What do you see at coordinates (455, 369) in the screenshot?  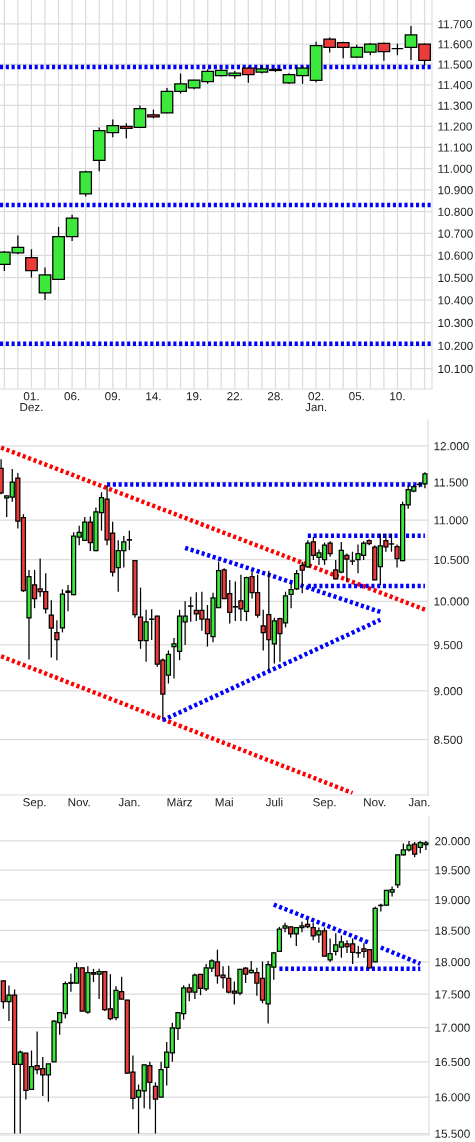 I see `y-tick-label: 10.100` at bounding box center [455, 369].